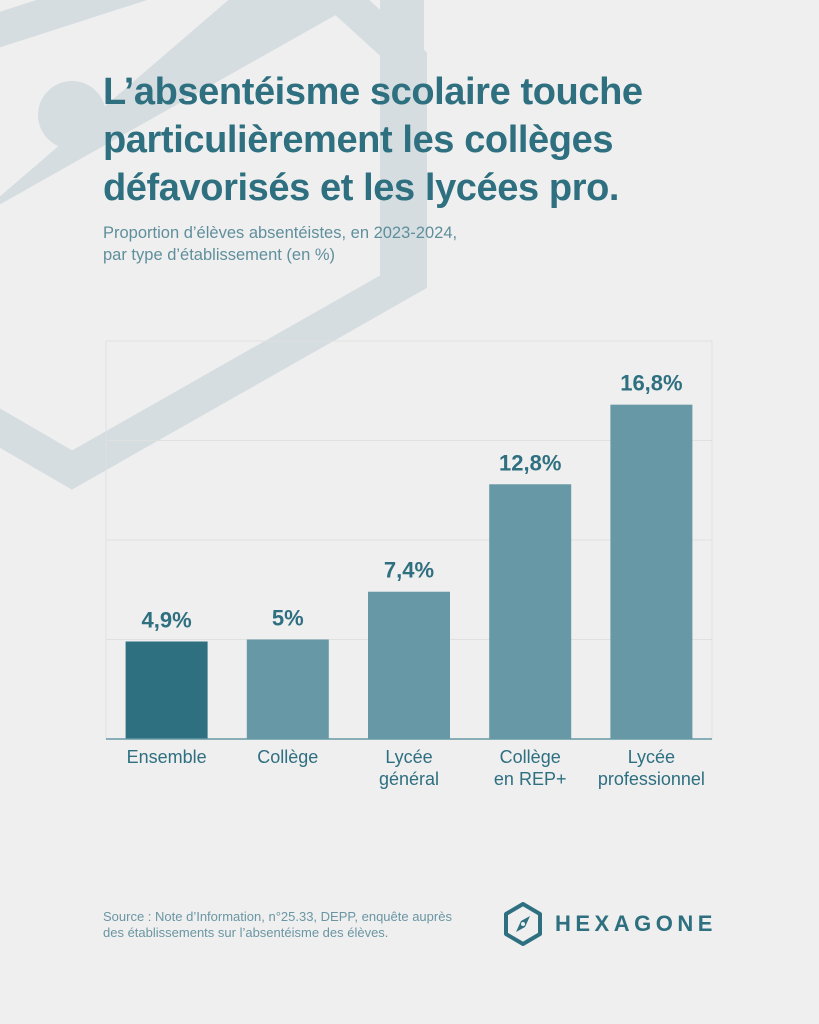  Describe the element at coordinates (636, 923) in the screenshot. I see `logo-text: HEXAGONE` at that location.